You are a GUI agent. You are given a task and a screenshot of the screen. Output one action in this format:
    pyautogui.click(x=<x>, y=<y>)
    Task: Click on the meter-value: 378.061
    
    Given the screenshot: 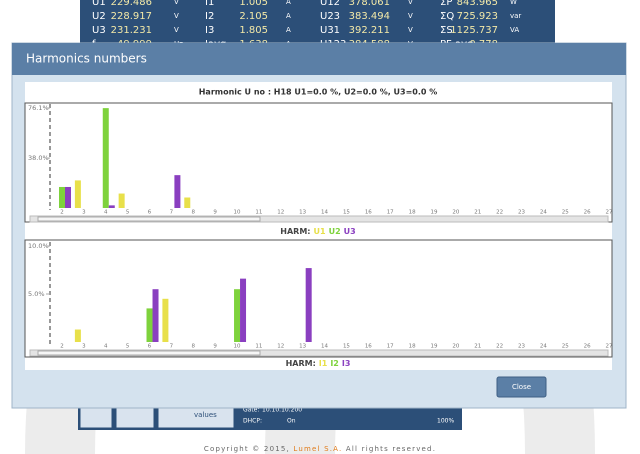 What is the action you would take?
    pyautogui.click(x=369, y=4)
    